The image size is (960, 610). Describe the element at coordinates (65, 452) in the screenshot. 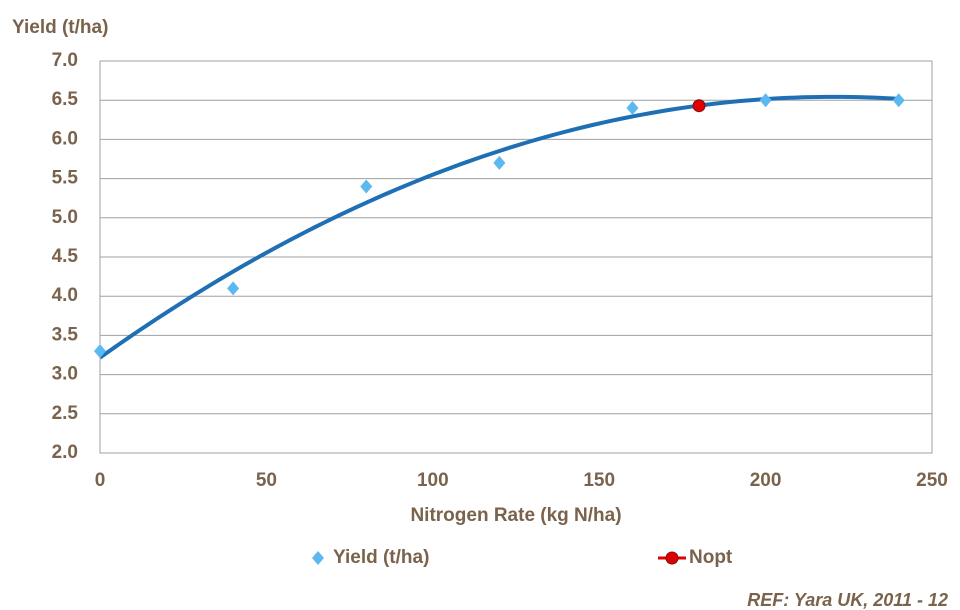

I see `y-tick-label: 2.0` at that location.